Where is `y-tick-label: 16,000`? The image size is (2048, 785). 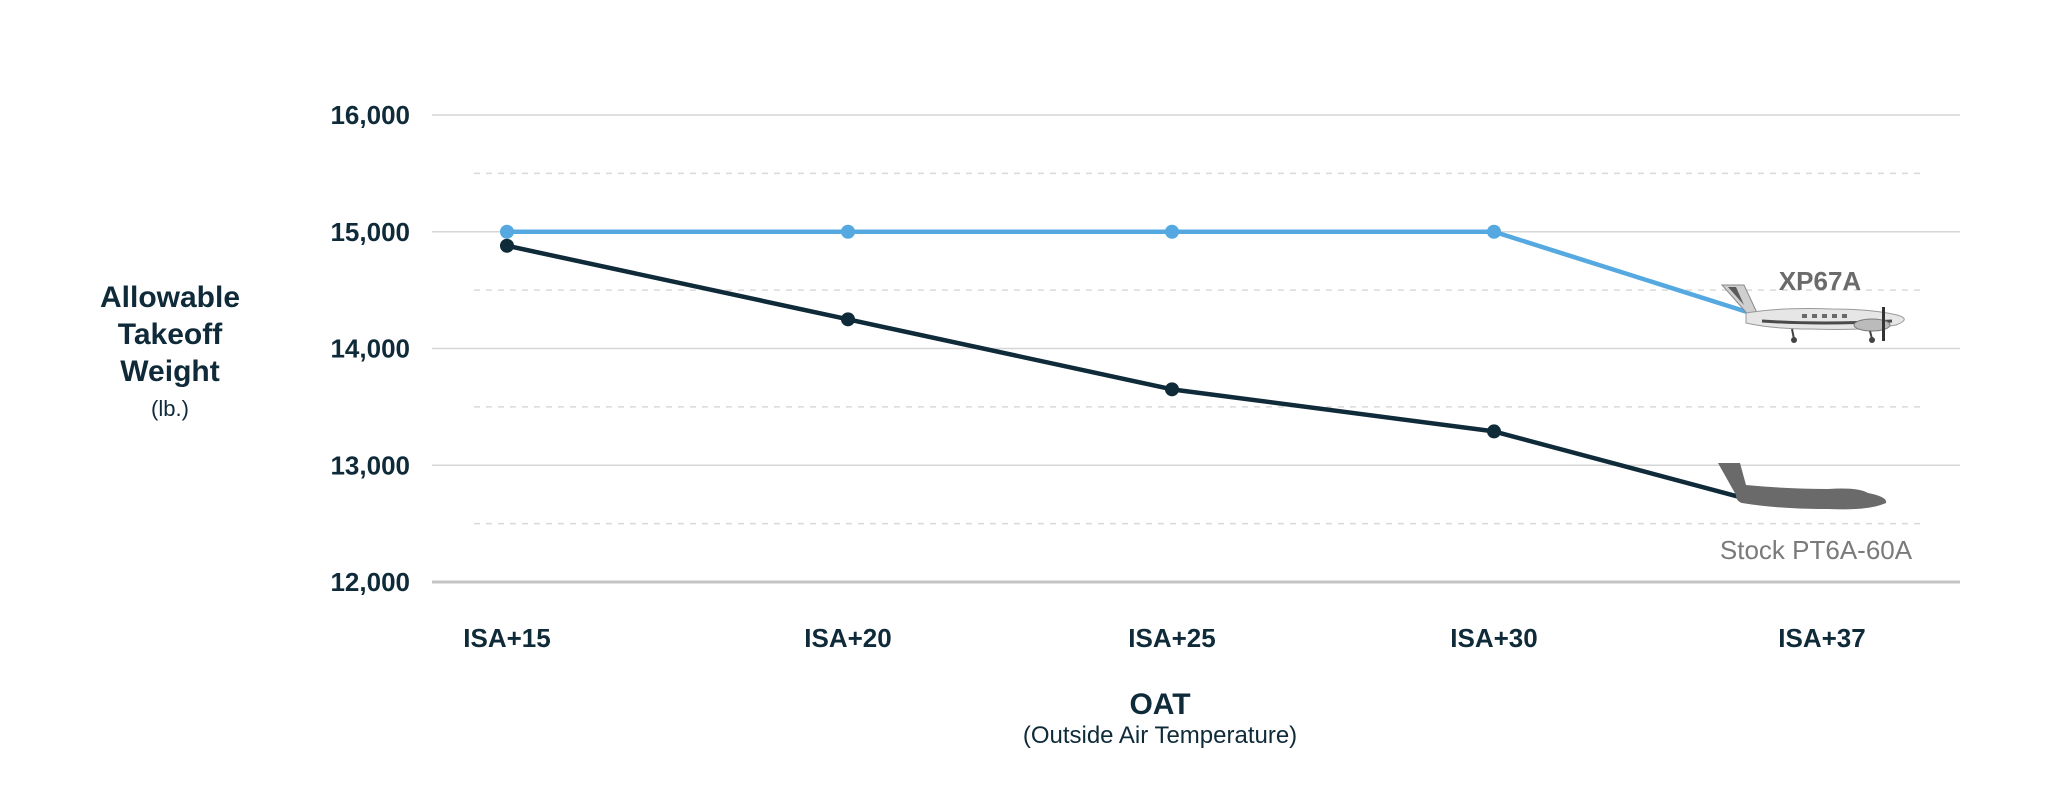
y-tick-label: 16,000 is located at coordinates (370, 115).